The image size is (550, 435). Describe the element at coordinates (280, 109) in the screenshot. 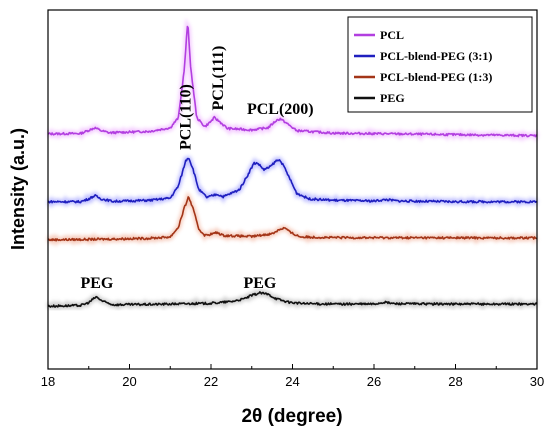

I see `peak-label: PCL(200)` at that location.